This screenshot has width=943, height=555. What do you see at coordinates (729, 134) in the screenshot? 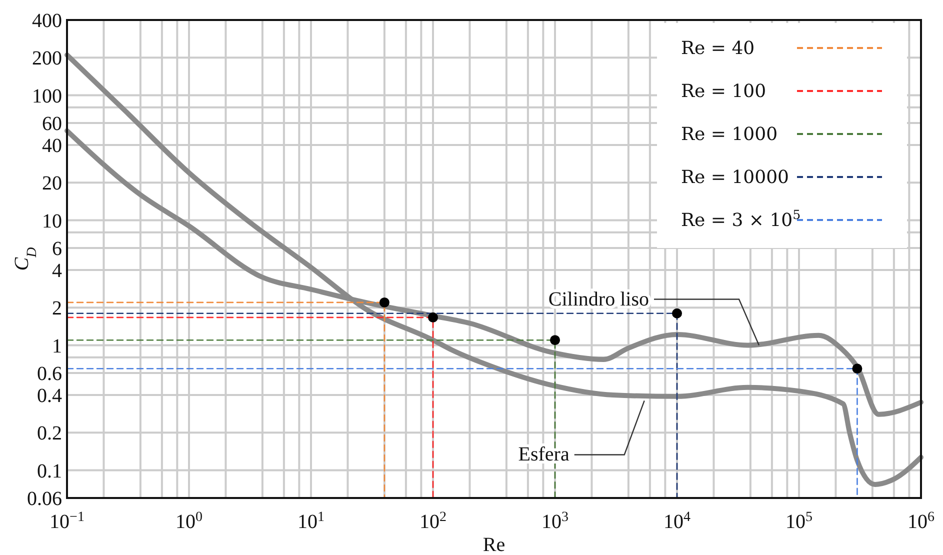
I see `legend-label: Re = 1000` at bounding box center [729, 134].